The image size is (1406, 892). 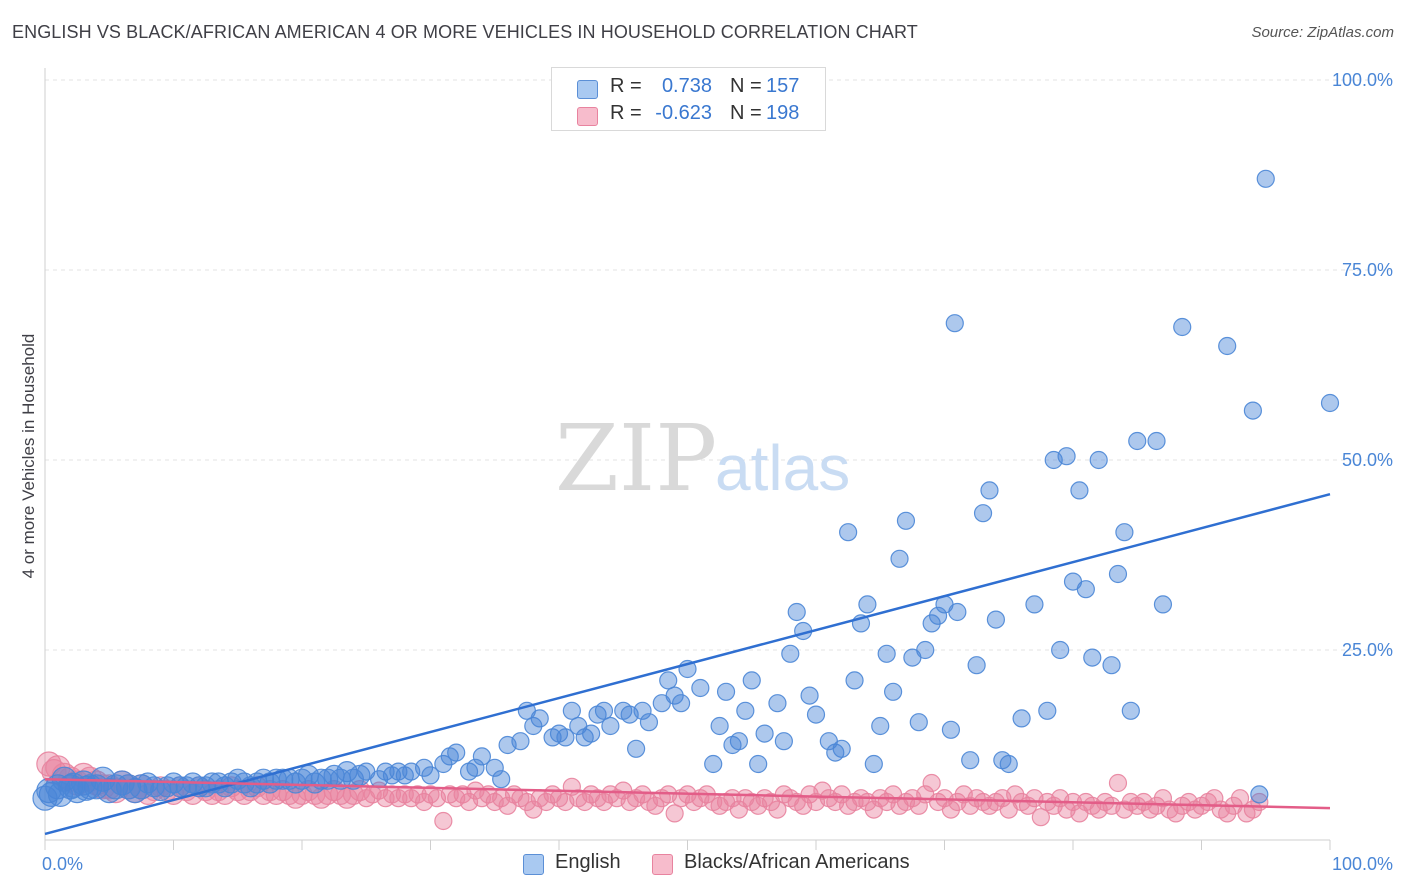 I want to click on watermark-zip: ZIP, so click(x=636, y=458).